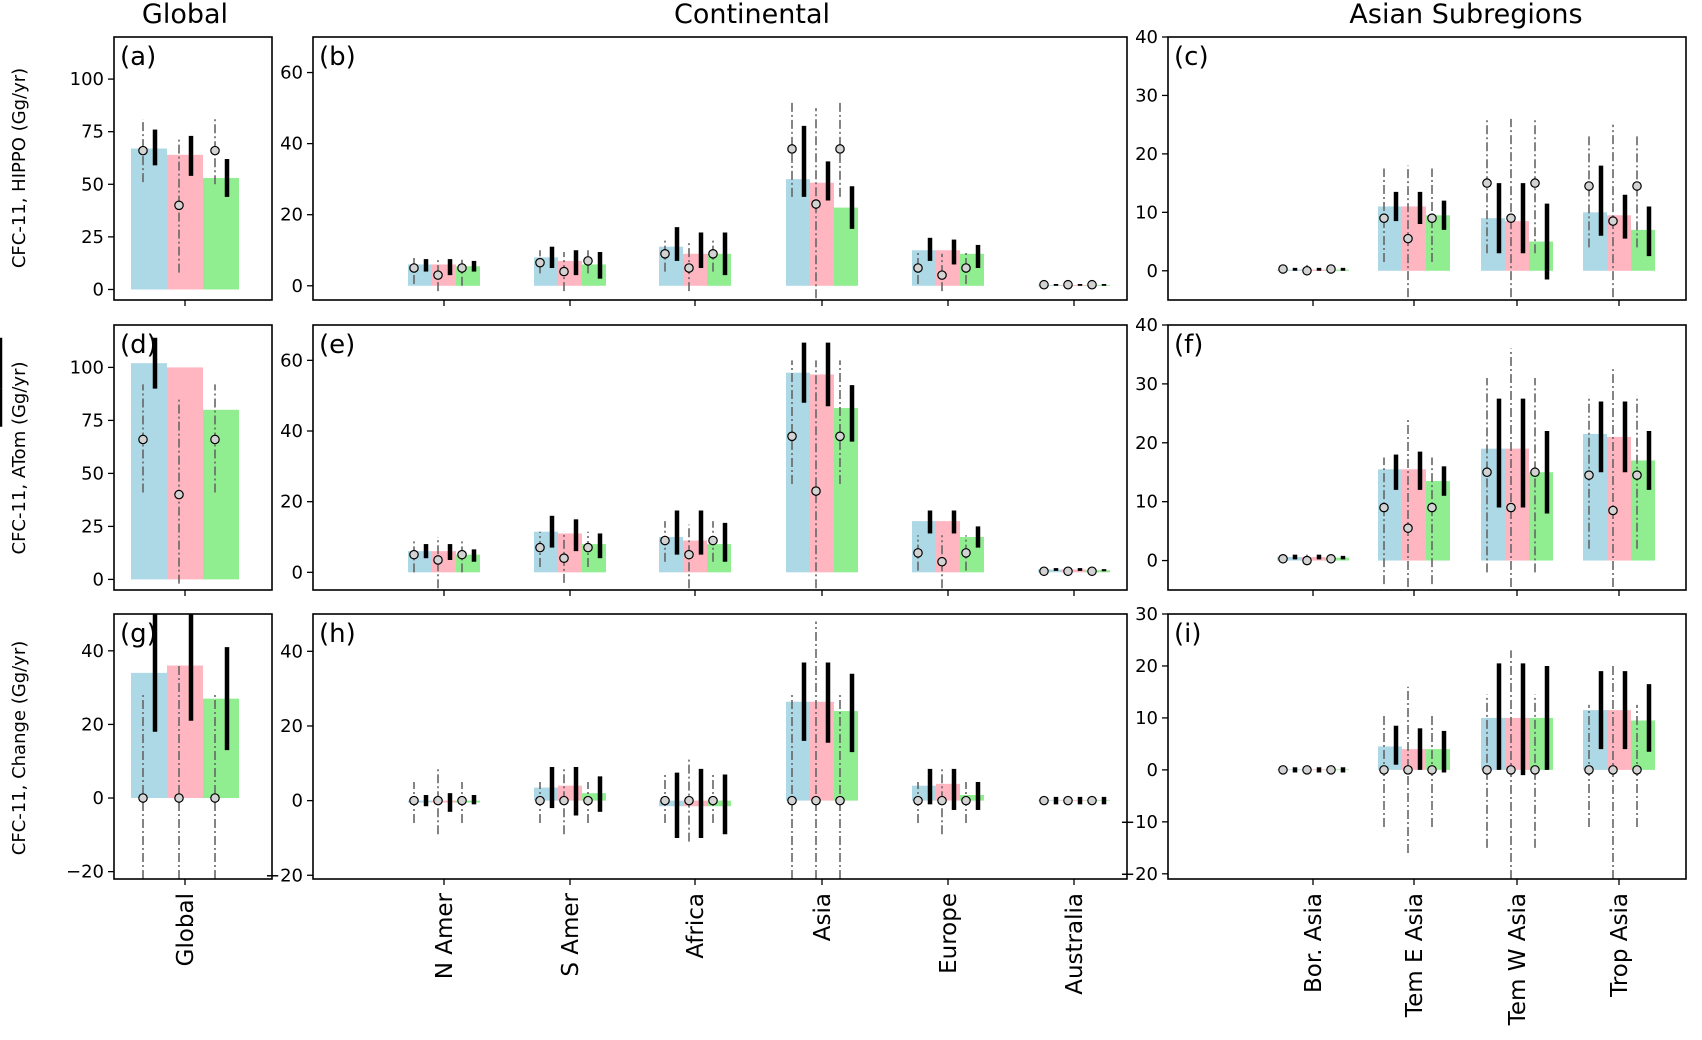 Image resolution: width=1702 pixels, height=1040 pixels. Describe the element at coordinates (1511, 218) in the screenshot. I see `prior-point-s1-c2` at that location.